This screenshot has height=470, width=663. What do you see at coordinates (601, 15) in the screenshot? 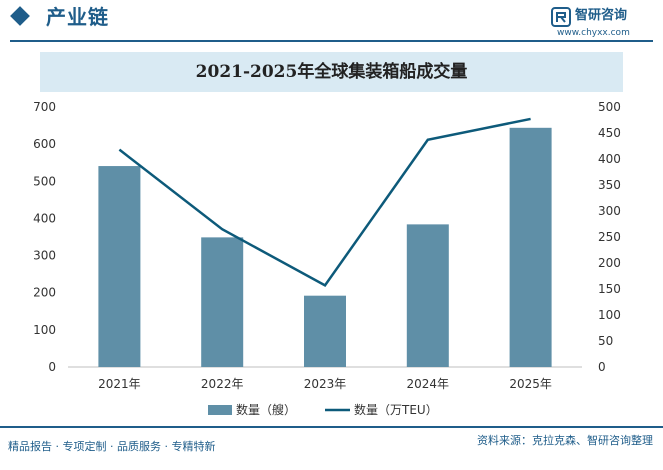
I see `brand-name: 智研咨询` at bounding box center [601, 15].